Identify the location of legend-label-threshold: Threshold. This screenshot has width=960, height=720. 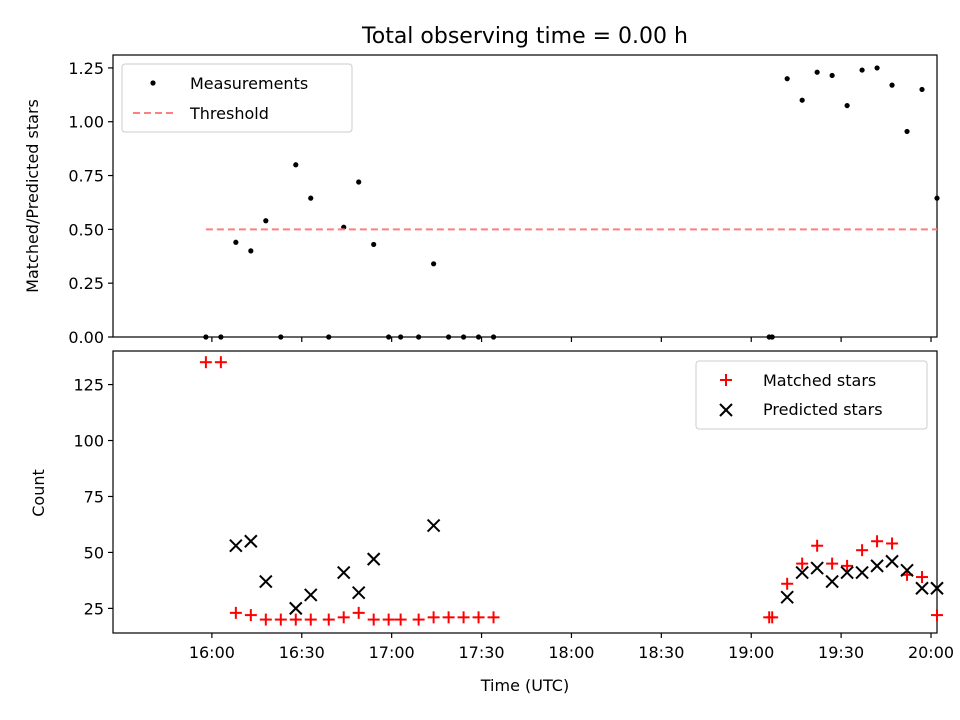
(229, 113).